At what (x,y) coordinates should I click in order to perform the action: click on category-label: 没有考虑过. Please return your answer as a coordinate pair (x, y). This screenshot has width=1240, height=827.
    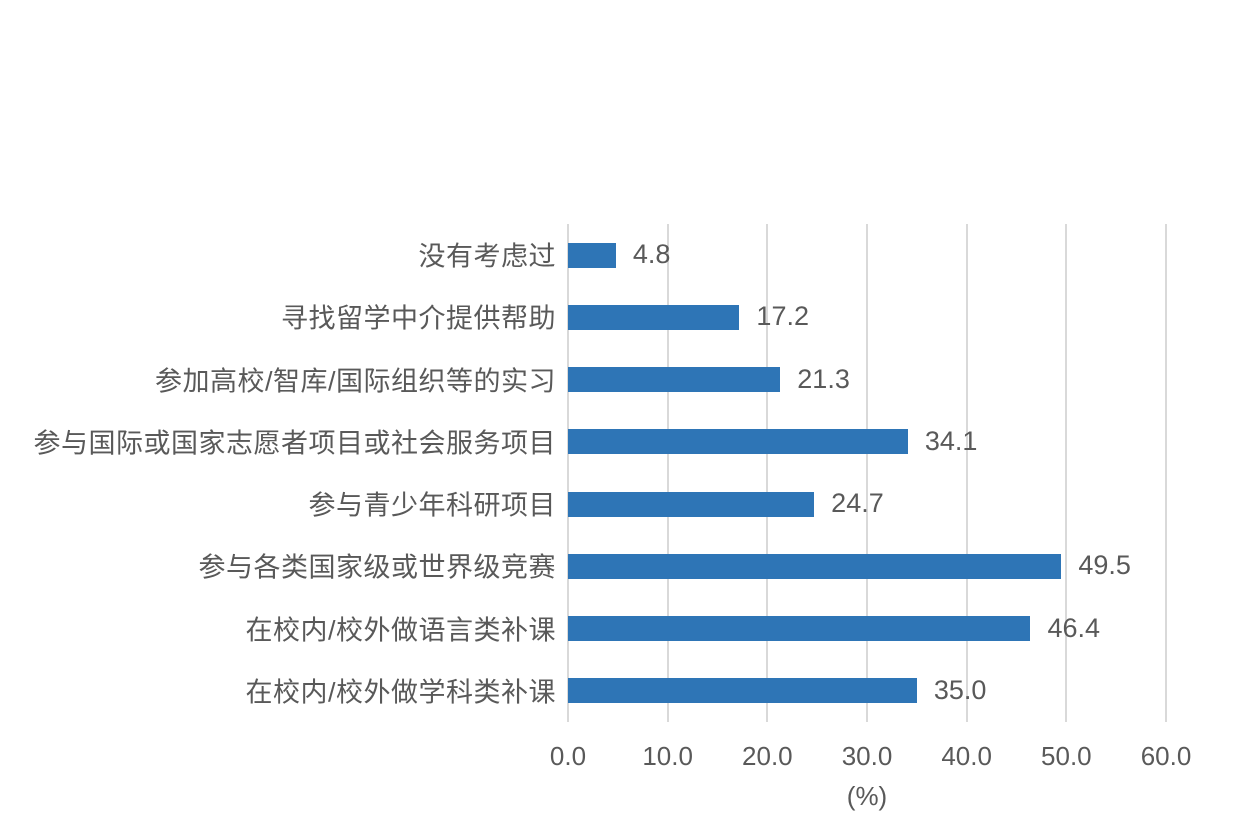
    Looking at the image, I should click on (487, 256).